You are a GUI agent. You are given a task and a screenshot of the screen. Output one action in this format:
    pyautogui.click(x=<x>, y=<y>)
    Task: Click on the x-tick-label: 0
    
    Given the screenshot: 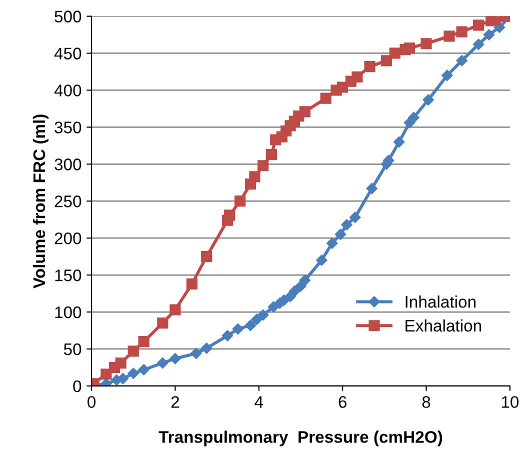 What is the action you would take?
    pyautogui.click(x=92, y=402)
    